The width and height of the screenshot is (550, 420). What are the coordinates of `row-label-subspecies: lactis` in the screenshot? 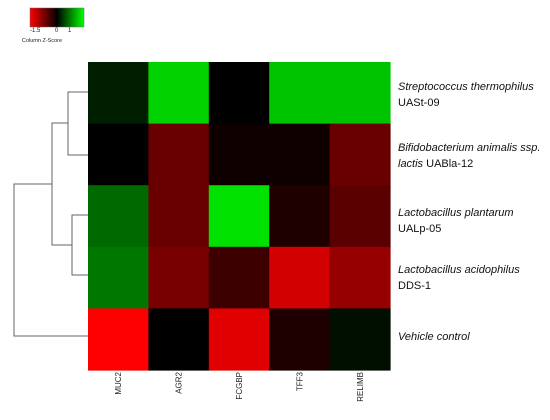 It's located at (411, 164).